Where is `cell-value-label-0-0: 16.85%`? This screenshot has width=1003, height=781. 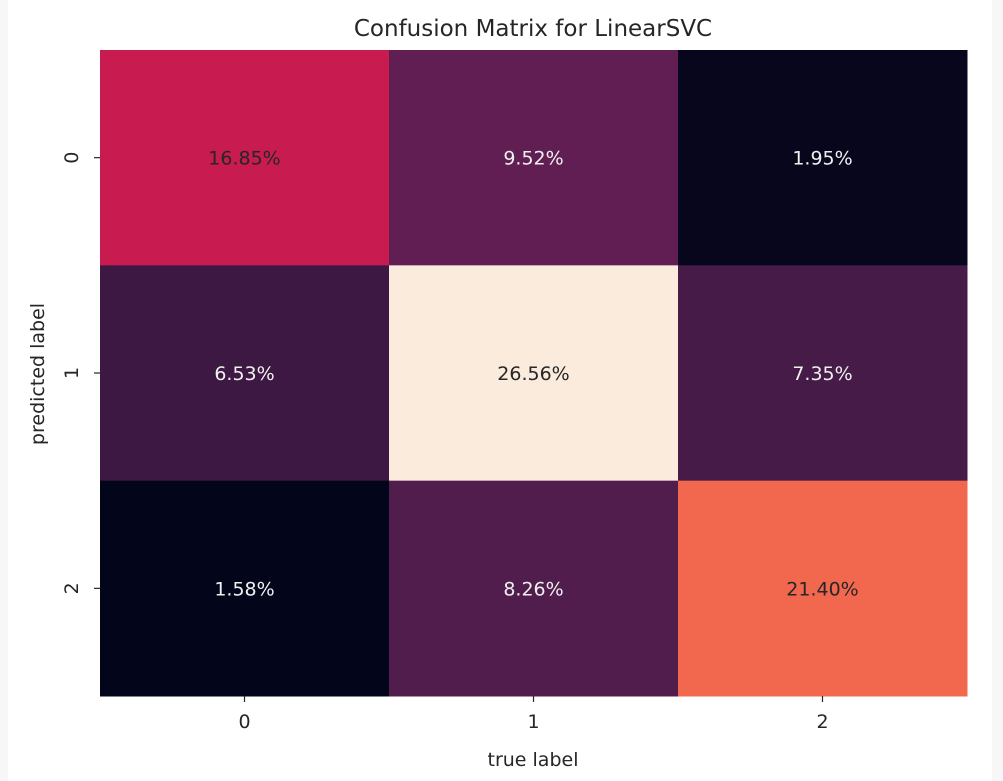 cell-value-label-0-0: 16.85% is located at coordinates (244, 159).